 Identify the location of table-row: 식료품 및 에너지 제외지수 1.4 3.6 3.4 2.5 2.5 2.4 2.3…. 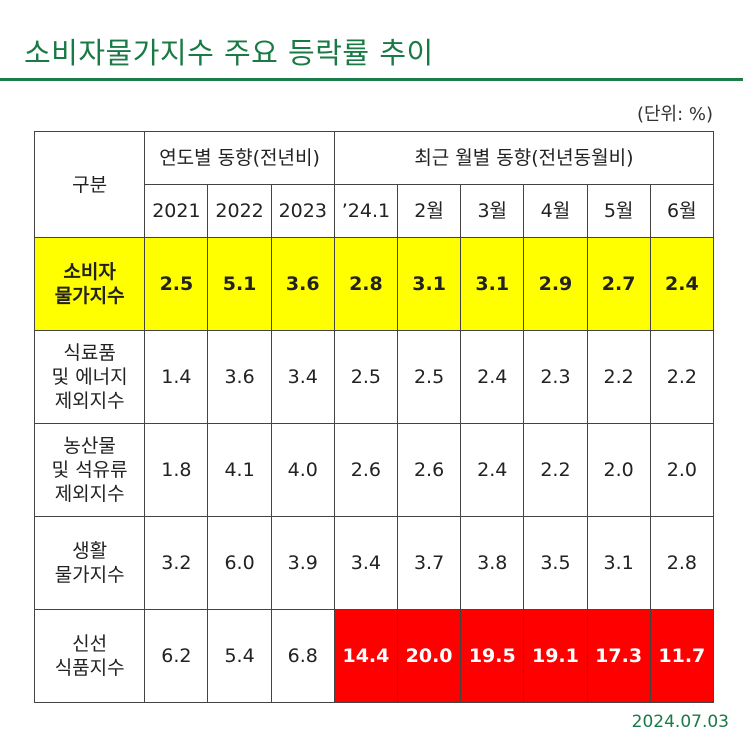
(374, 377).